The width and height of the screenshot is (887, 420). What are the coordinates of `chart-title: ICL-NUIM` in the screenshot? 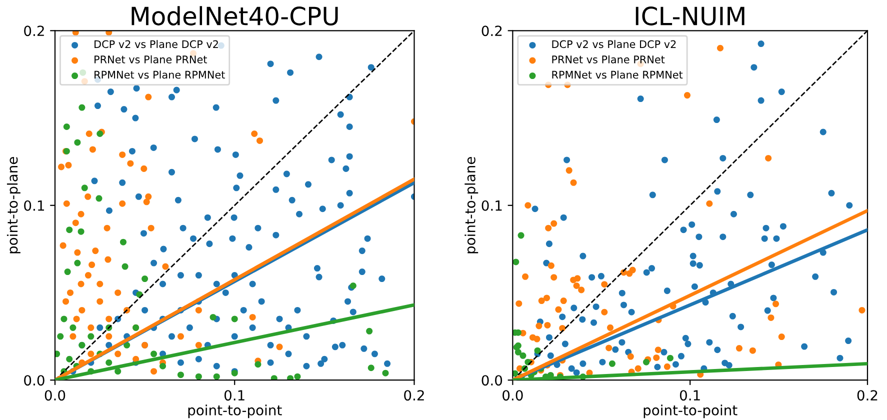 It's located at (690, 16).